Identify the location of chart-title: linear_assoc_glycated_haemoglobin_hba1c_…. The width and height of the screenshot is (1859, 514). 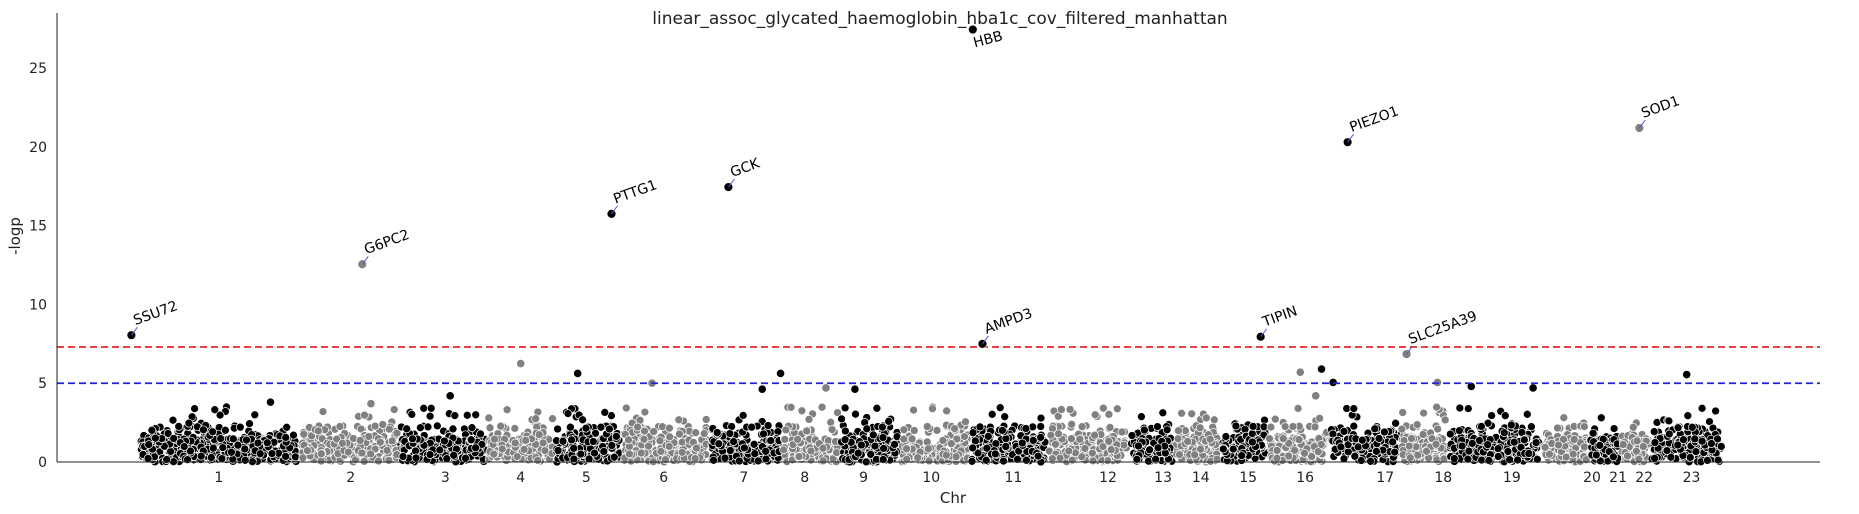
(939, 19).